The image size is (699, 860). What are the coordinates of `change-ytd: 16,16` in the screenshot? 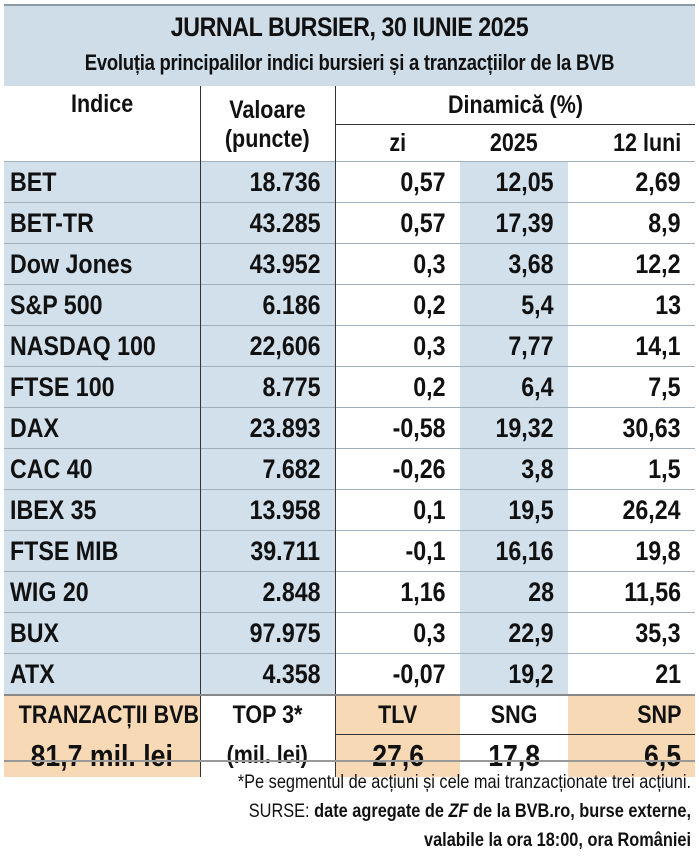 It's located at (514, 551).